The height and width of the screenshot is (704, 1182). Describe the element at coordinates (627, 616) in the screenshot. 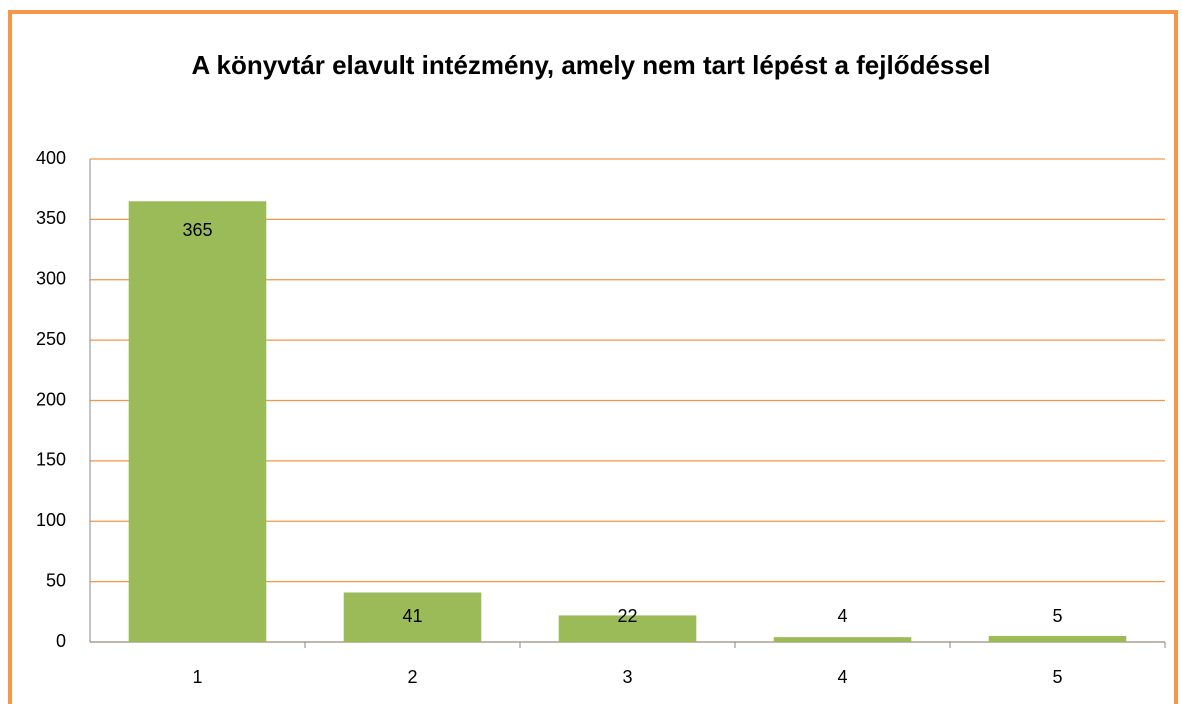

I see `data-label: 22` at that location.